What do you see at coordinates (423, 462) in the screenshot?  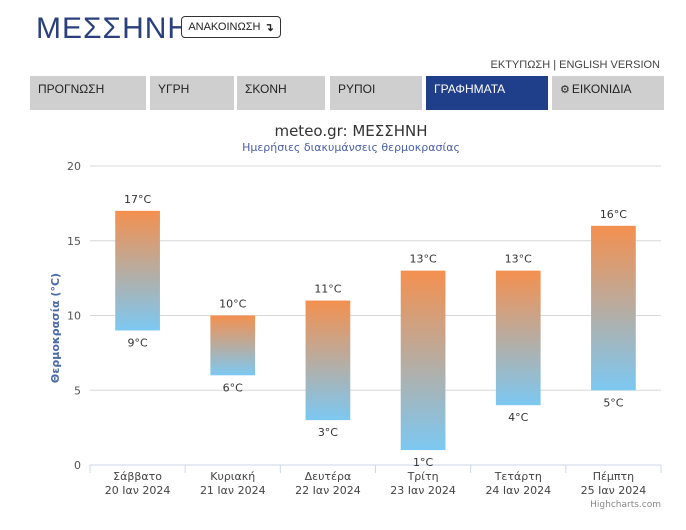 I see `low-temp-label: 1°C` at bounding box center [423, 462].